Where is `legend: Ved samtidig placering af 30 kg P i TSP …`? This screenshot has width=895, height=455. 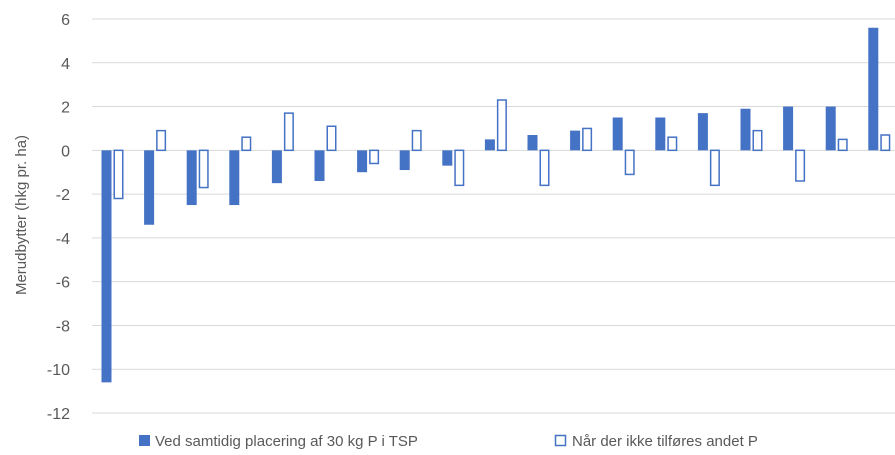 legend: Ved samtidig placering af 30 kg P i TSP … is located at coordinates (448, 441).